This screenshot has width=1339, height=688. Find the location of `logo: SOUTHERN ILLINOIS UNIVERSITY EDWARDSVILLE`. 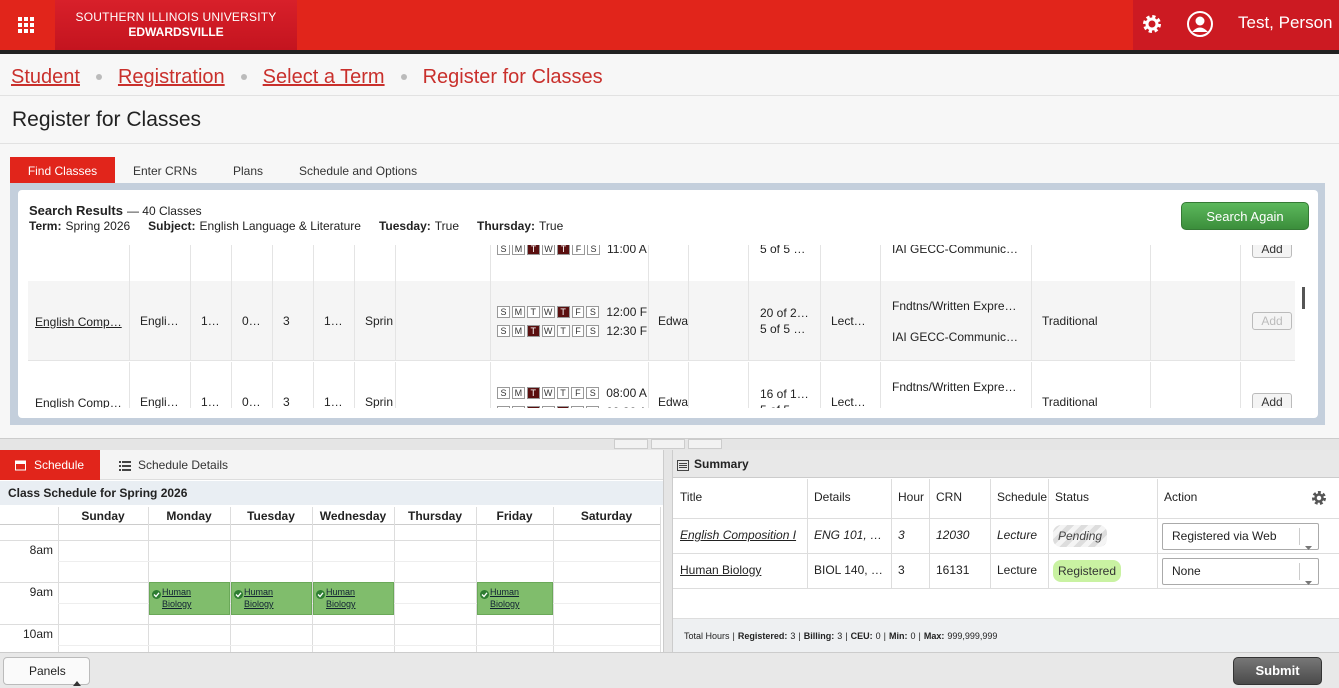

logo: SOUTHERN ILLINOIS UNIVERSITY EDWARDSVILLE is located at coordinates (176, 25).